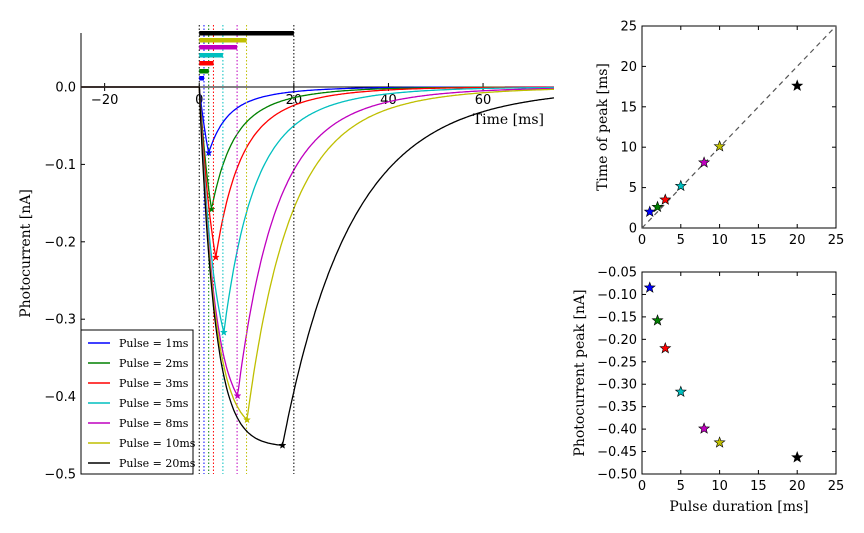 This screenshot has width=864, height=533. I want to click on legend-label: Pulse = 3ms, so click(154, 383).